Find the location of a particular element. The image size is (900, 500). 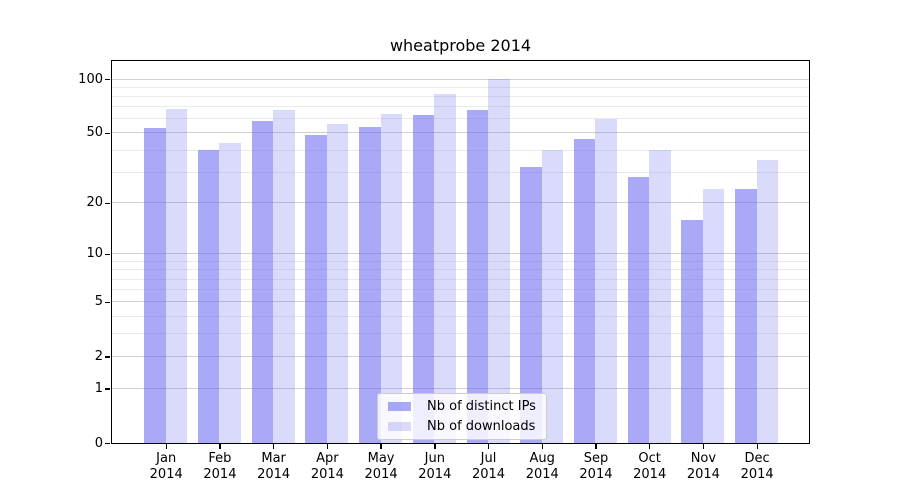

bar-ips-jan is located at coordinates (155, 285).